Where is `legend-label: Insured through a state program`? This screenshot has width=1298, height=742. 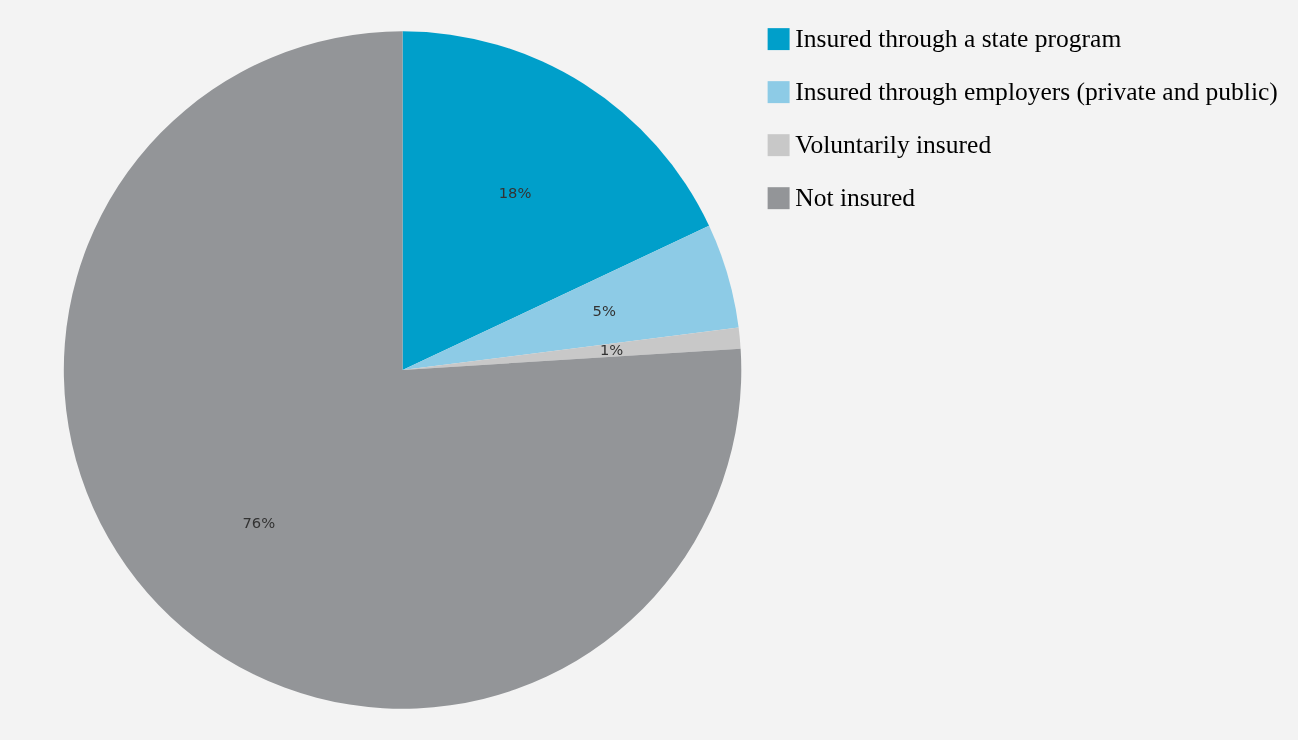
legend-label: Insured through a state program is located at coordinates (958, 38).